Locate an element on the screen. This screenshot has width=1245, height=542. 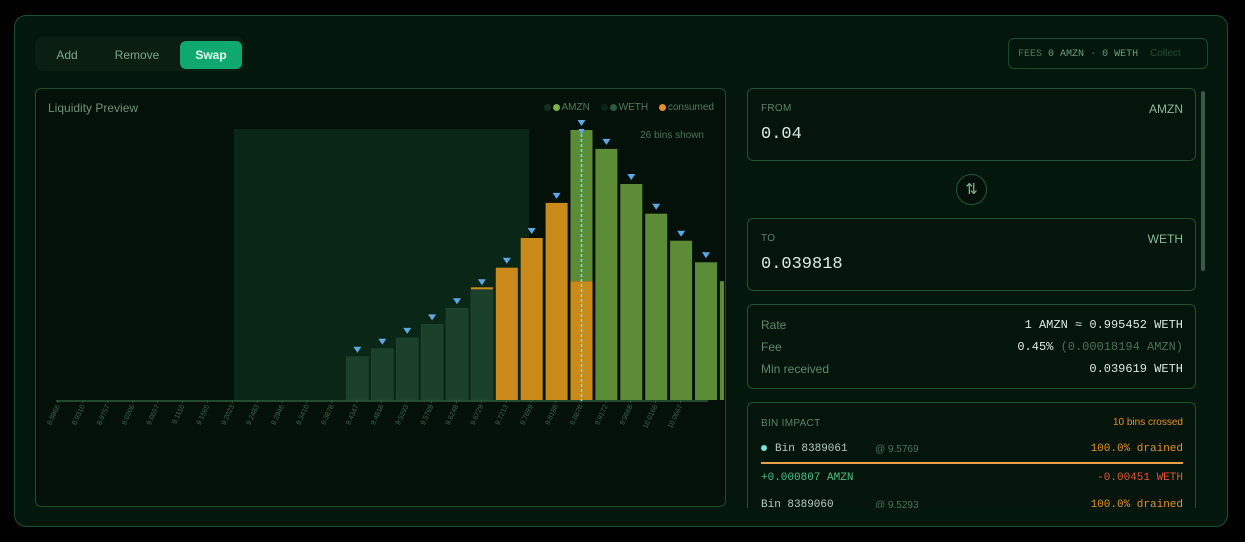
from-amount-input: 0.04 is located at coordinates (781, 134).